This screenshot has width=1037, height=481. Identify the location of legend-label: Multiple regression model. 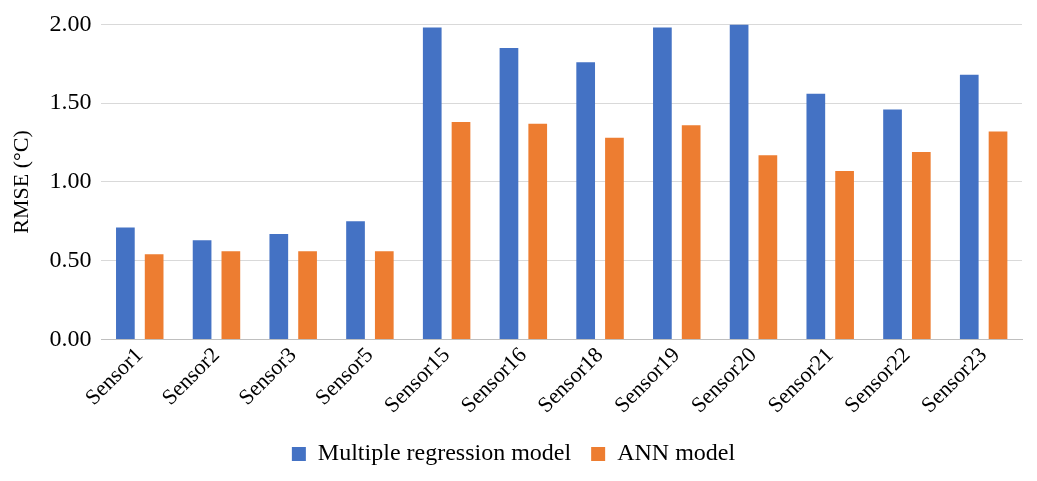
(444, 452).